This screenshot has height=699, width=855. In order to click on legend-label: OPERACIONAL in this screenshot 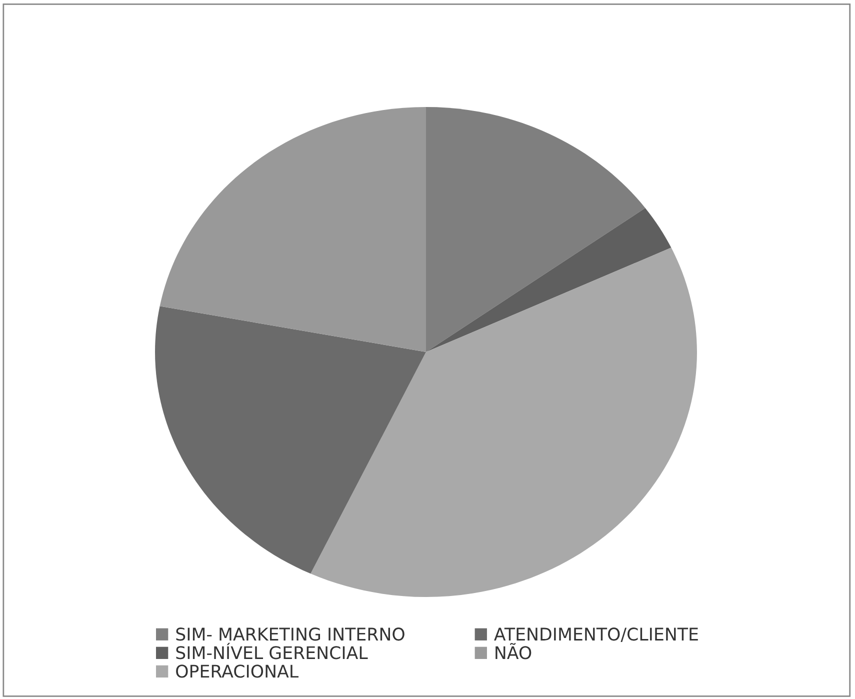, I will do `click(237, 671)`.